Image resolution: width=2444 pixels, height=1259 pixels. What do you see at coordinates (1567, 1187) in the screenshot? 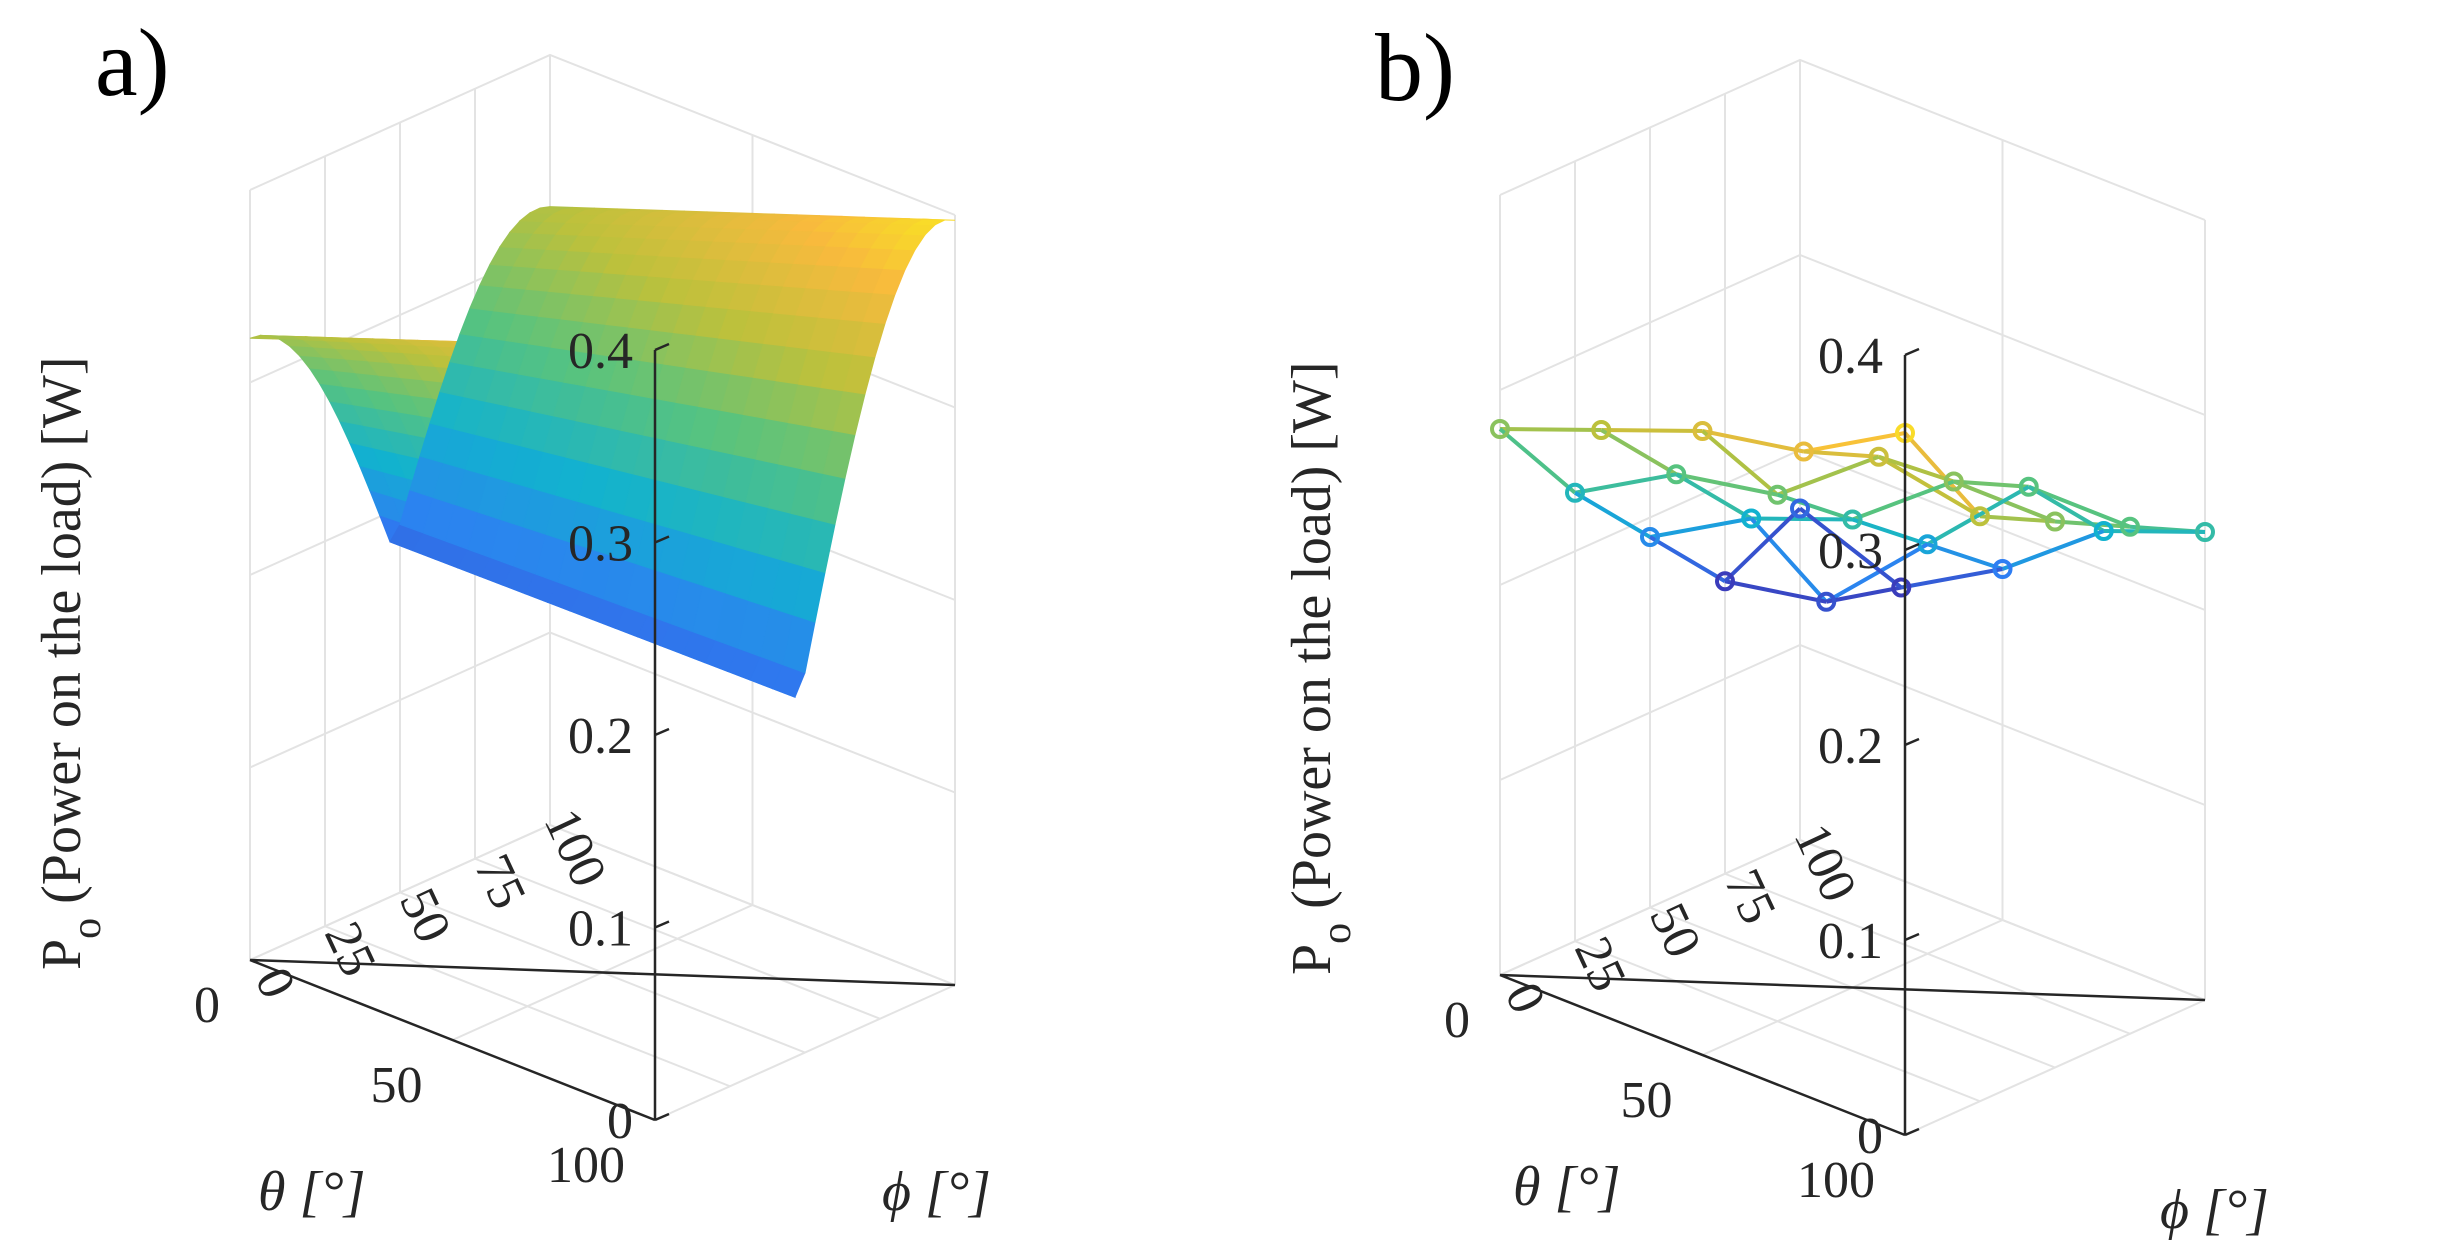
I see `x-axis-label-b: θ [°]` at bounding box center [1567, 1187].